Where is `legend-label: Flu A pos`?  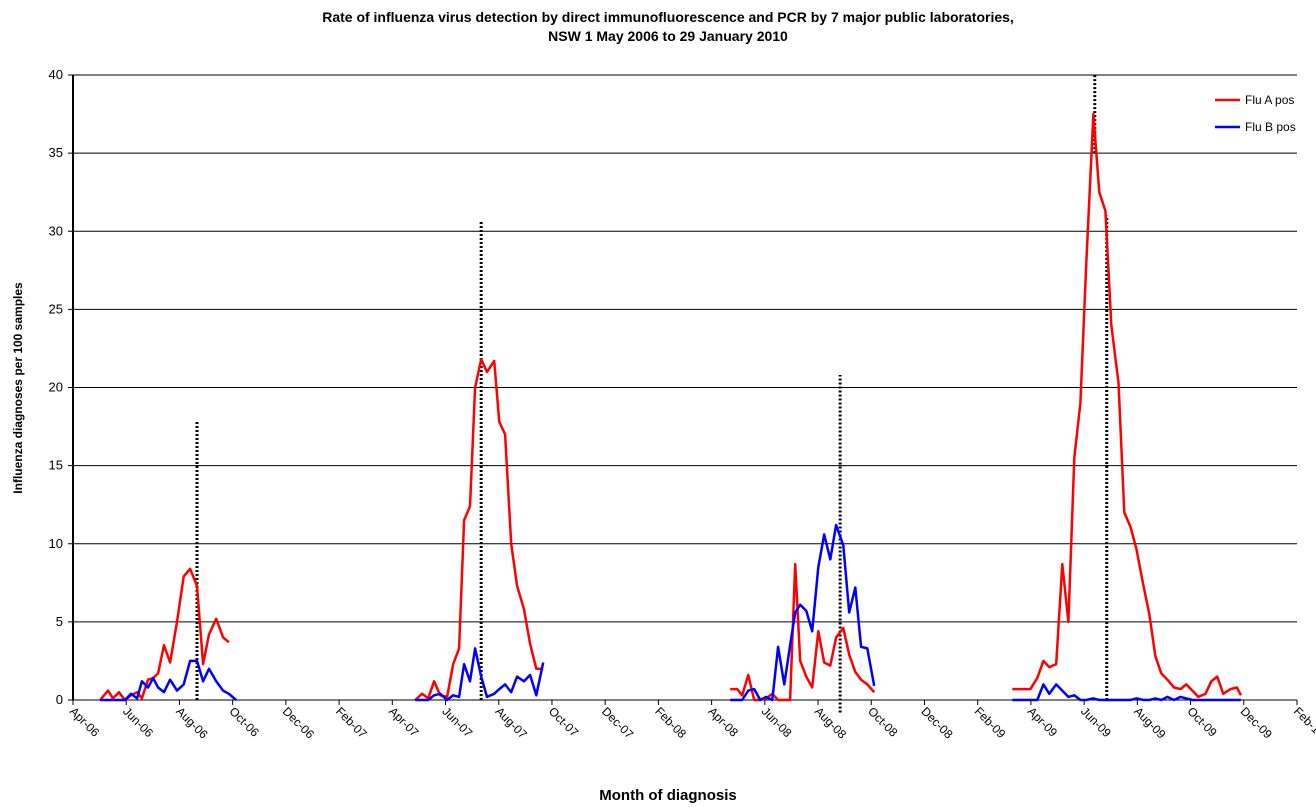
legend-label: Flu A pos is located at coordinates (1269, 100).